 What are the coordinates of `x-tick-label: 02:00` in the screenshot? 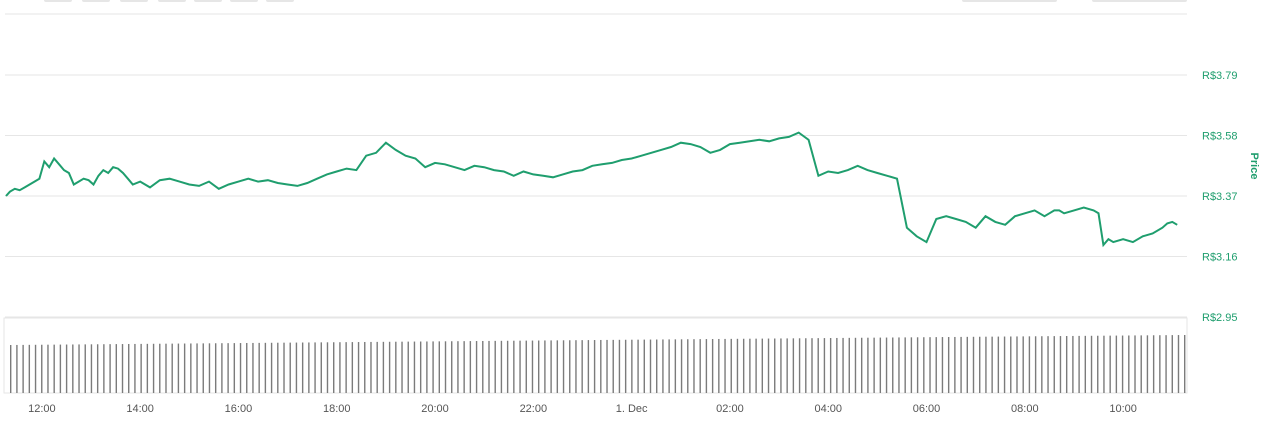 It's located at (730, 409).